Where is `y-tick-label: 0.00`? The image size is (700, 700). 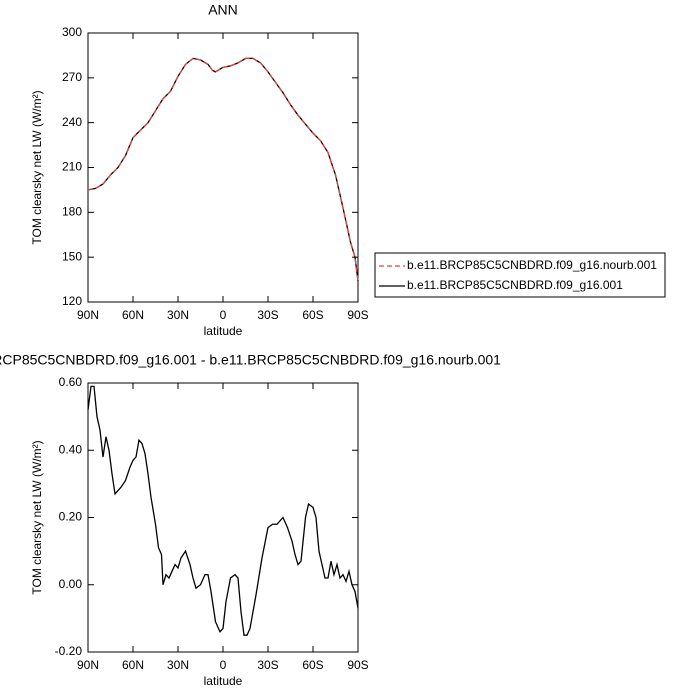
y-tick-label: 0.00 is located at coordinates (71, 584).